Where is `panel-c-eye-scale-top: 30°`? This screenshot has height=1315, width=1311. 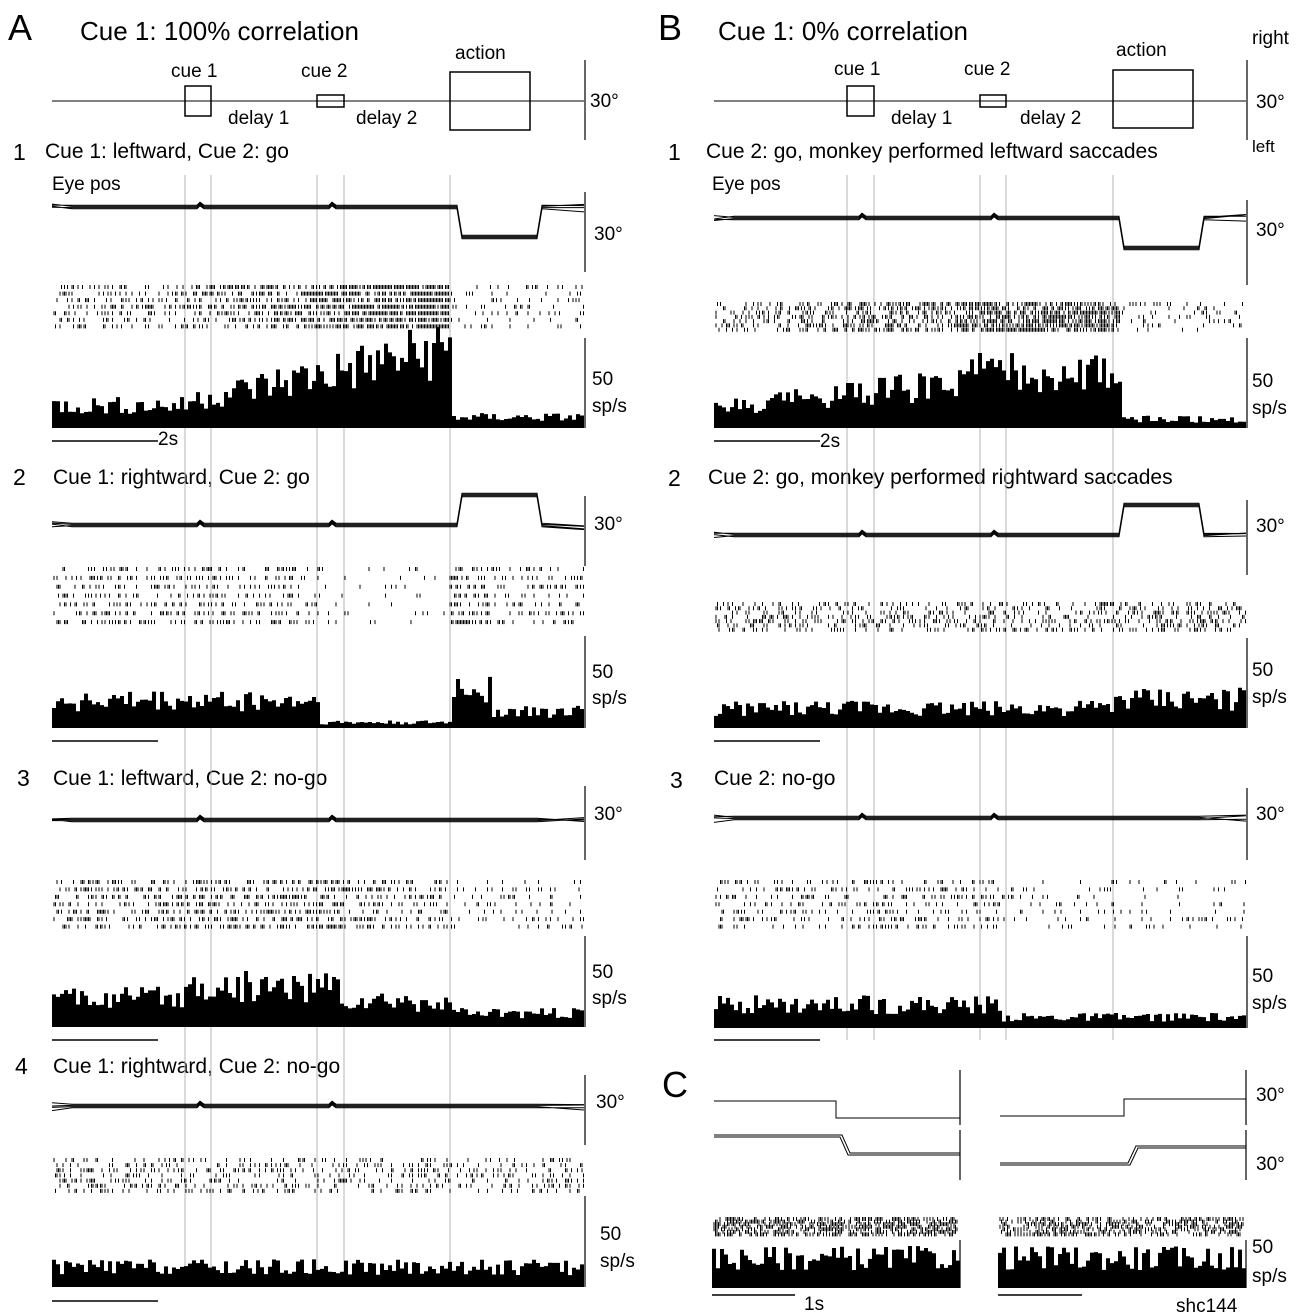 panel-c-eye-scale-top: 30° is located at coordinates (1270, 1095).